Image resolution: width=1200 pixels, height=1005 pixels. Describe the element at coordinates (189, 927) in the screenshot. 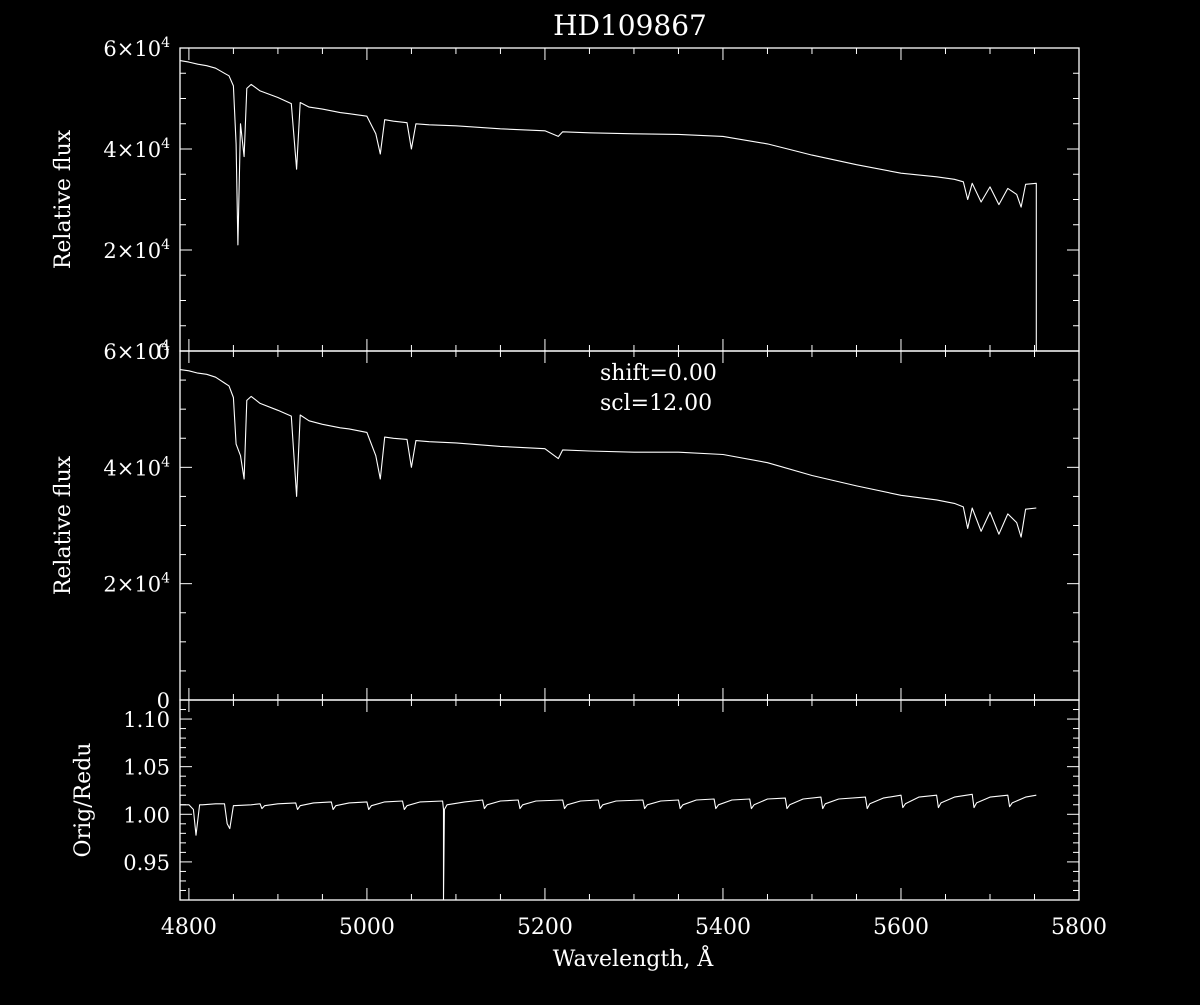

I see `x-tick-label: 4800` at that location.